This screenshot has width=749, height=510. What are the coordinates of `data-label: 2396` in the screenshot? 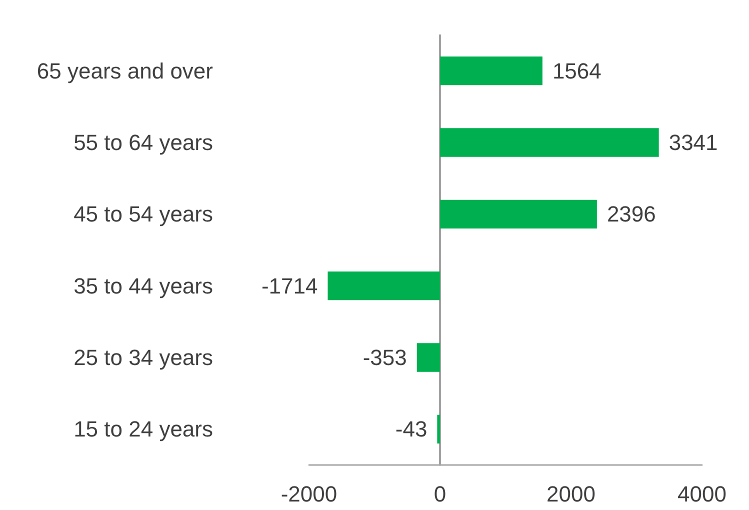 It's located at (631, 214).